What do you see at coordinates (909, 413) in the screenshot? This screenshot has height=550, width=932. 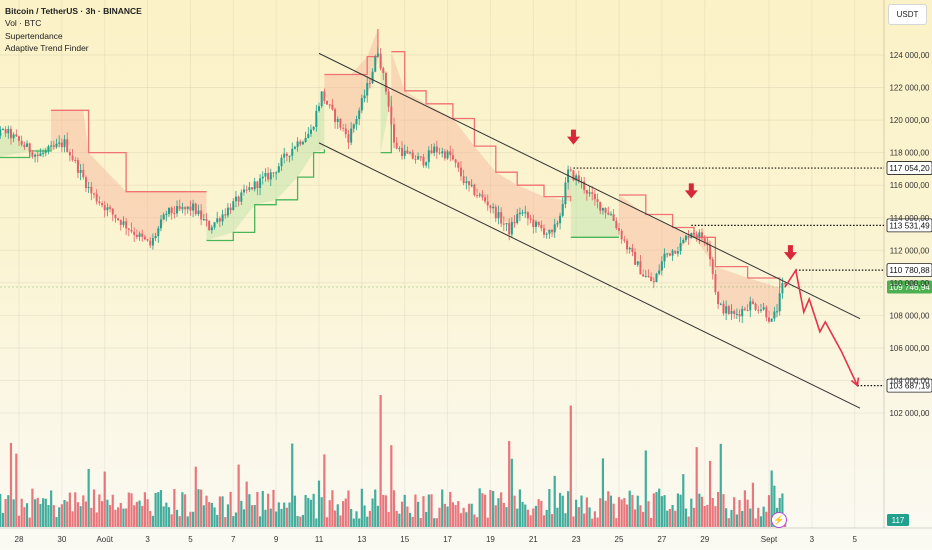 I see `y-tick-label: 102 000,00` at bounding box center [909, 413].